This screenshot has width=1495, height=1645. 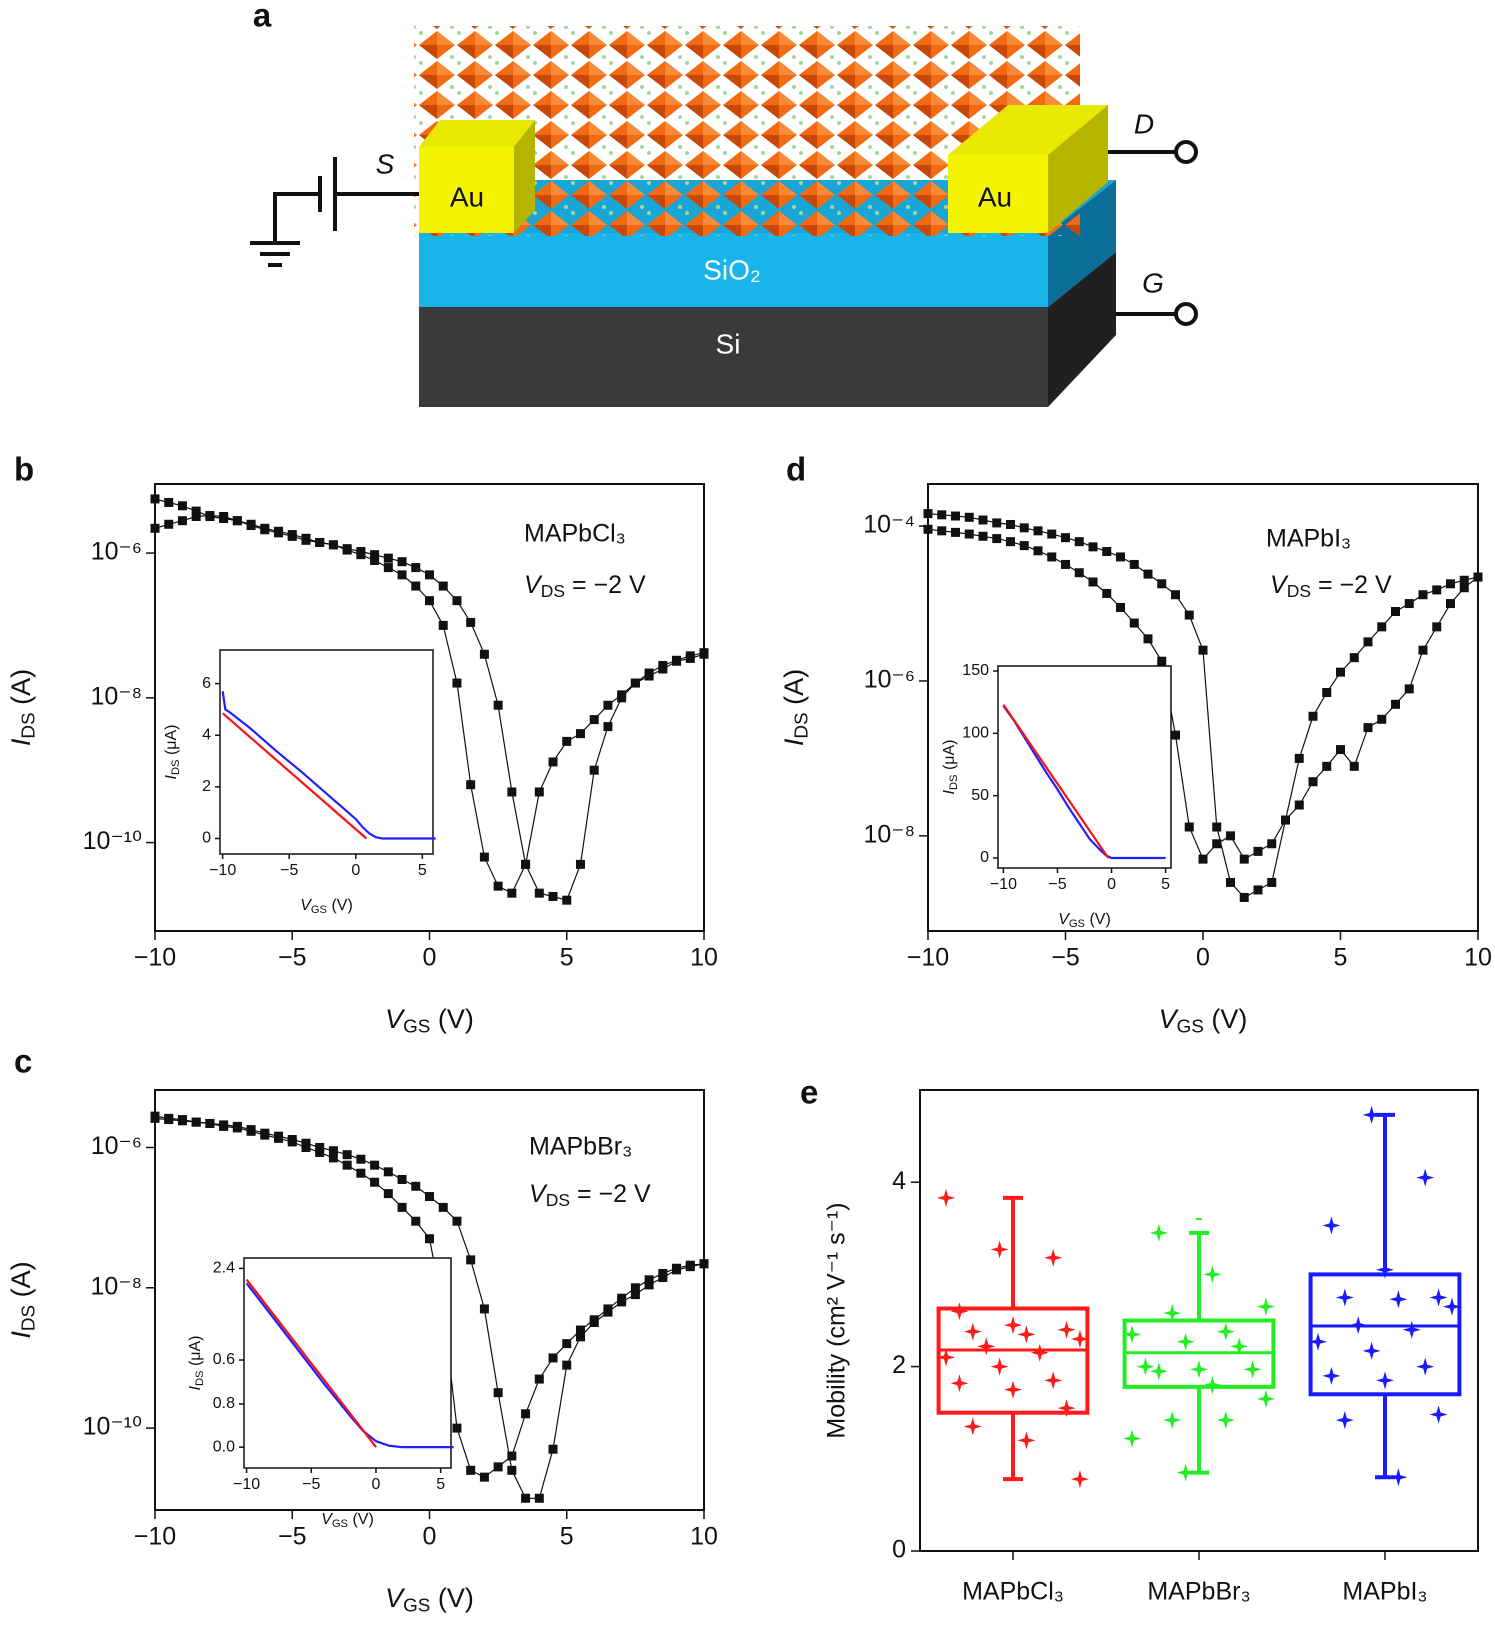 I want to click on plot-frame, so click(x=1084, y=767).